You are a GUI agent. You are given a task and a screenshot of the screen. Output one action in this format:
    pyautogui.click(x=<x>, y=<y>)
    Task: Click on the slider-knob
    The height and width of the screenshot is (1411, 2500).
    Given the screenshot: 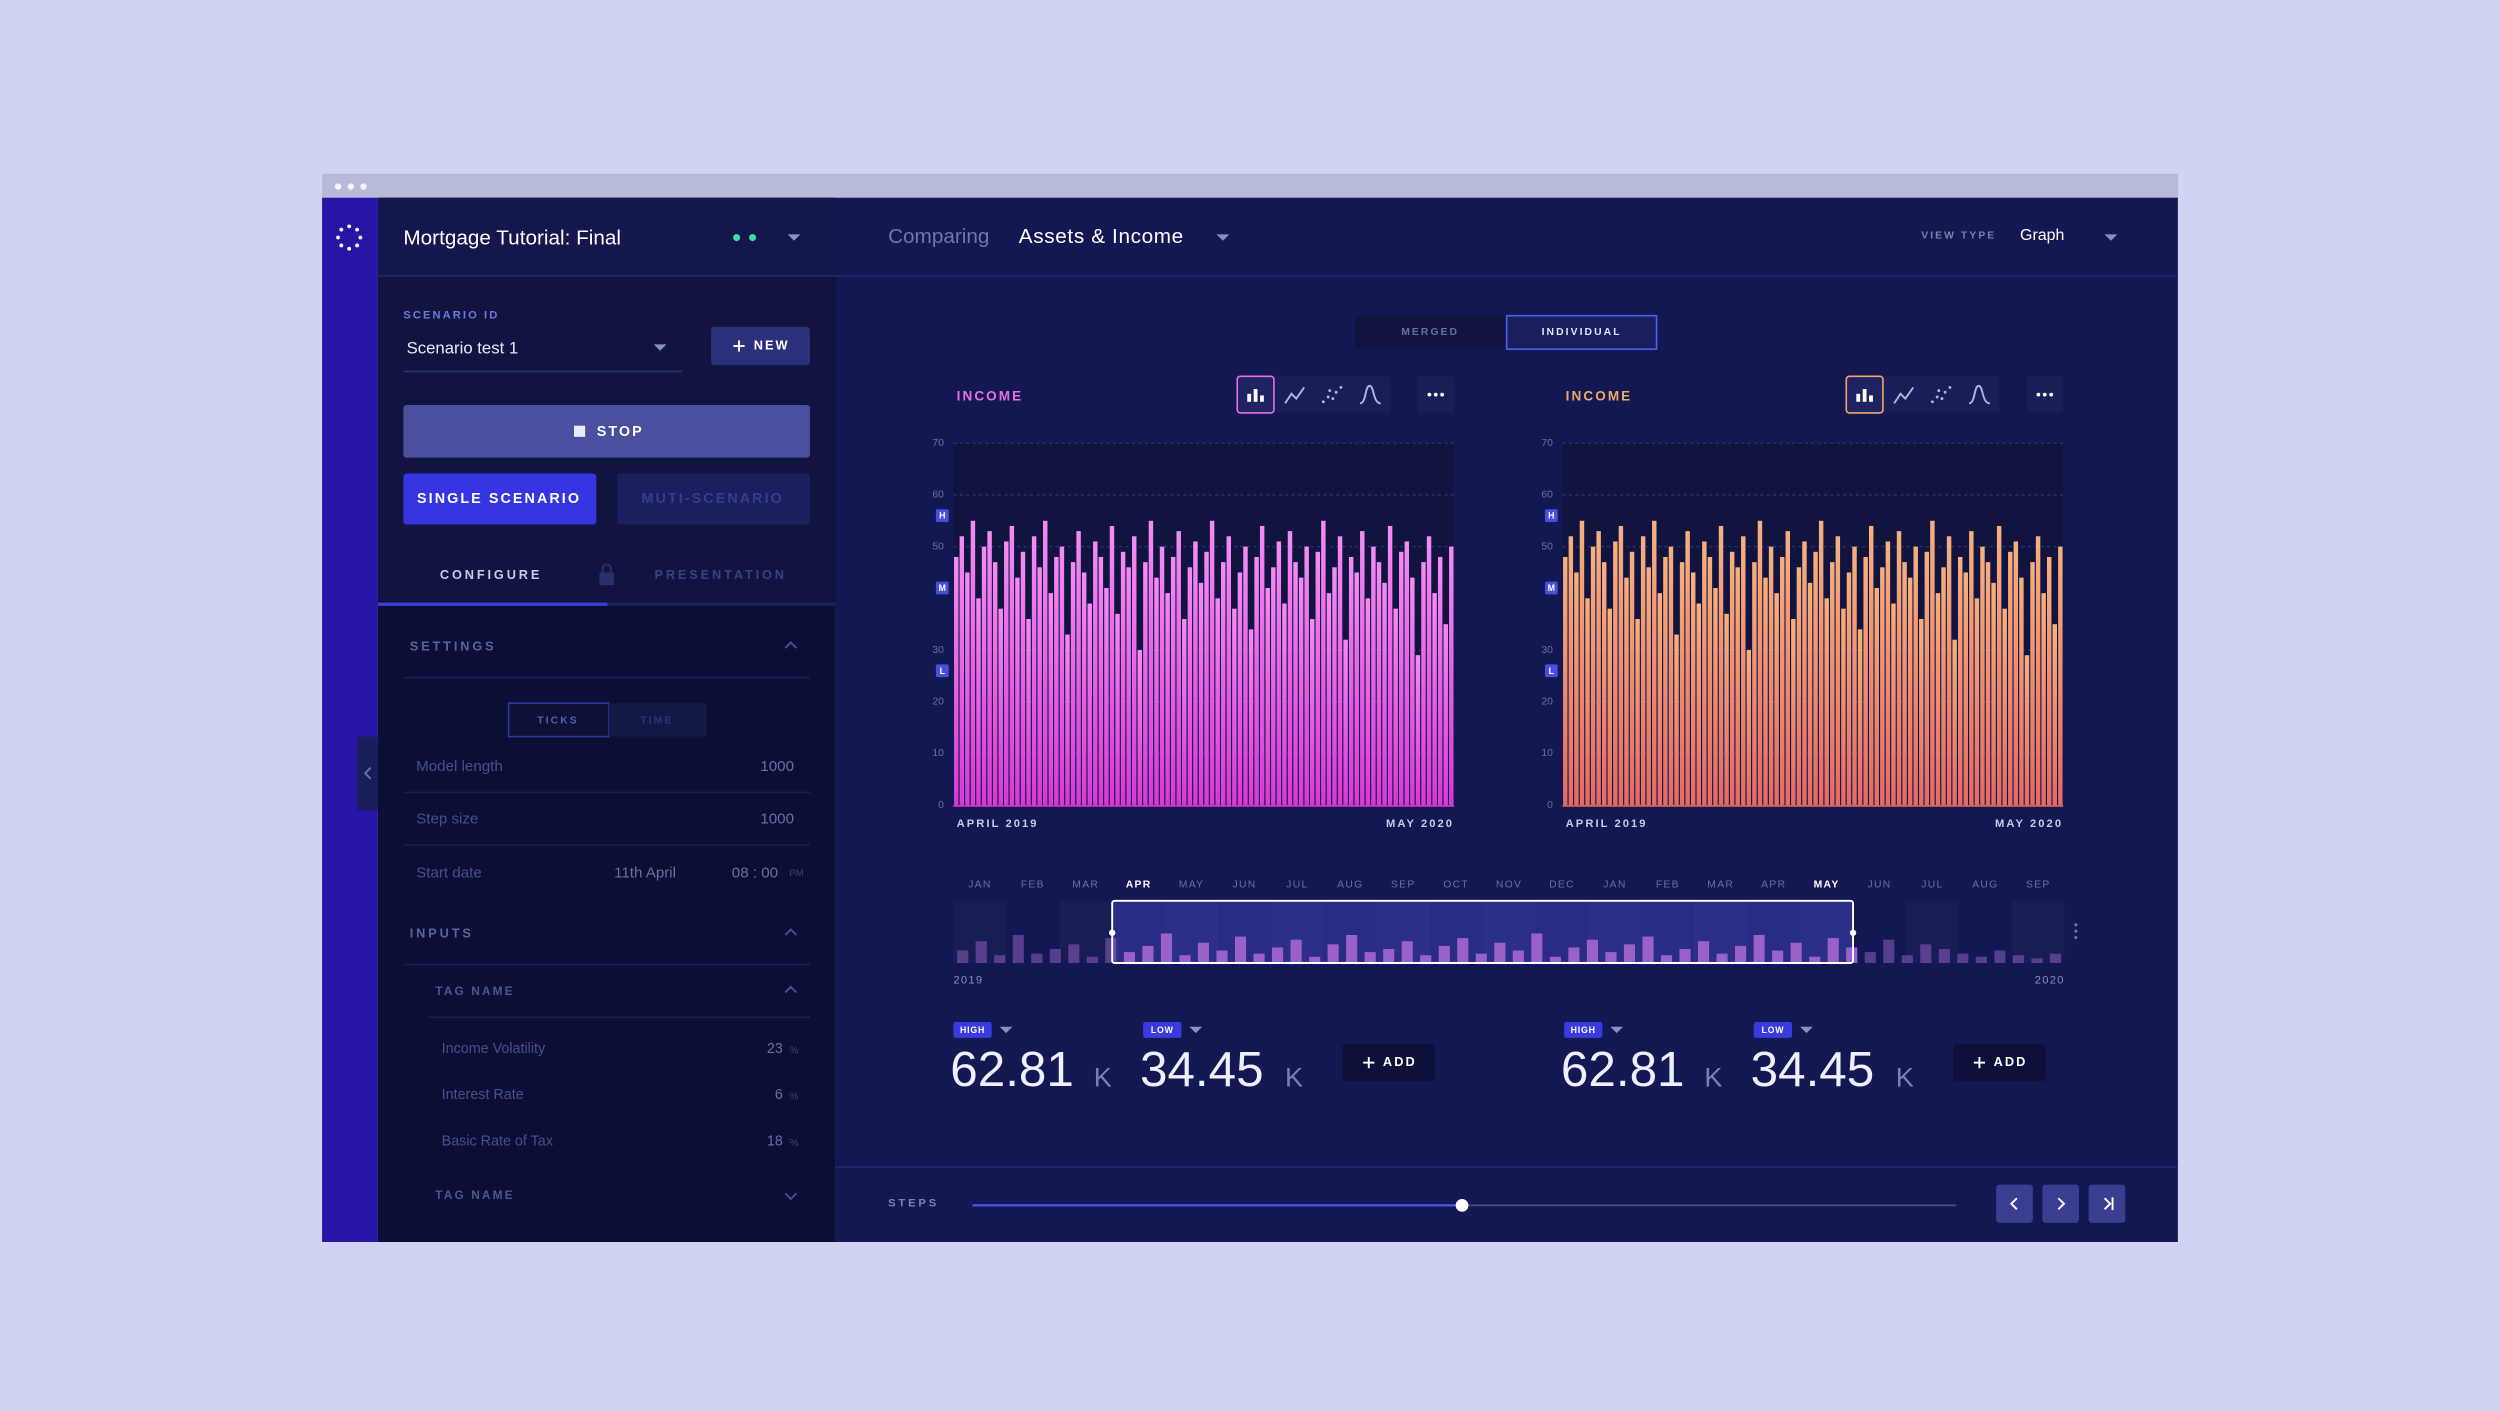 What is the action you would take?
    pyautogui.click(x=1462, y=1205)
    